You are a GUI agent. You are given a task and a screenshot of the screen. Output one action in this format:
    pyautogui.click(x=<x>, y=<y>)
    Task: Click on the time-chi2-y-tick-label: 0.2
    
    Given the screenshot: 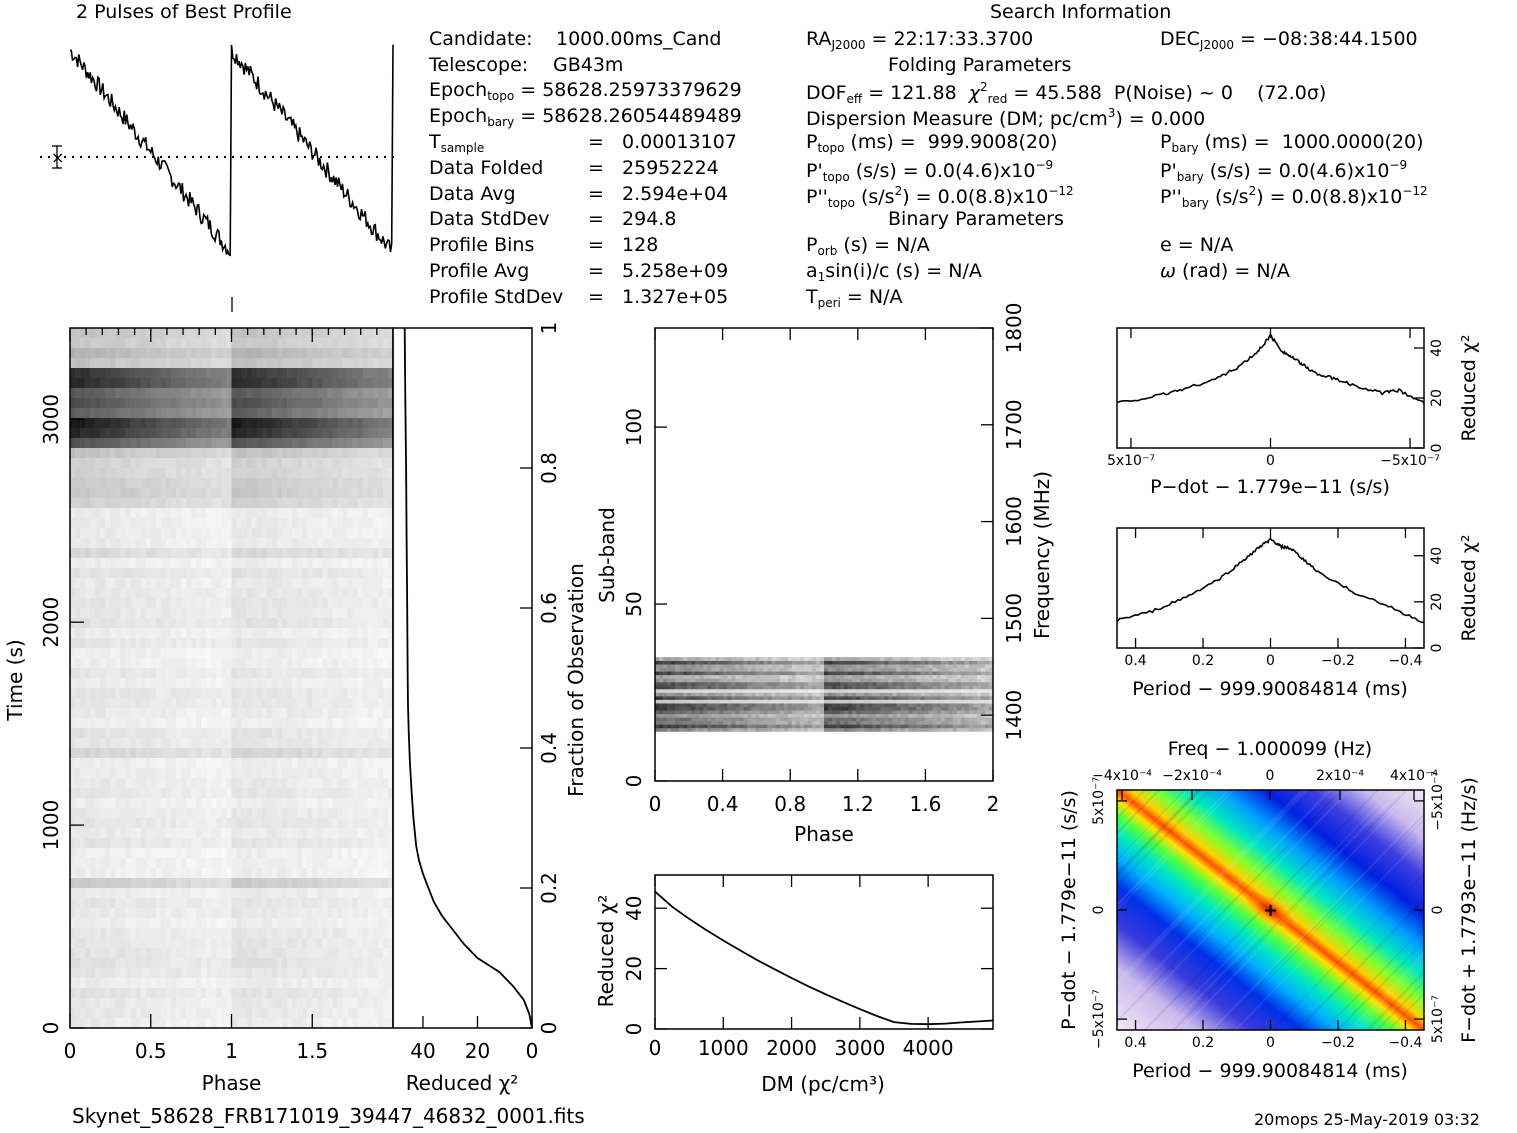 What is the action you would take?
    pyautogui.click(x=549, y=888)
    